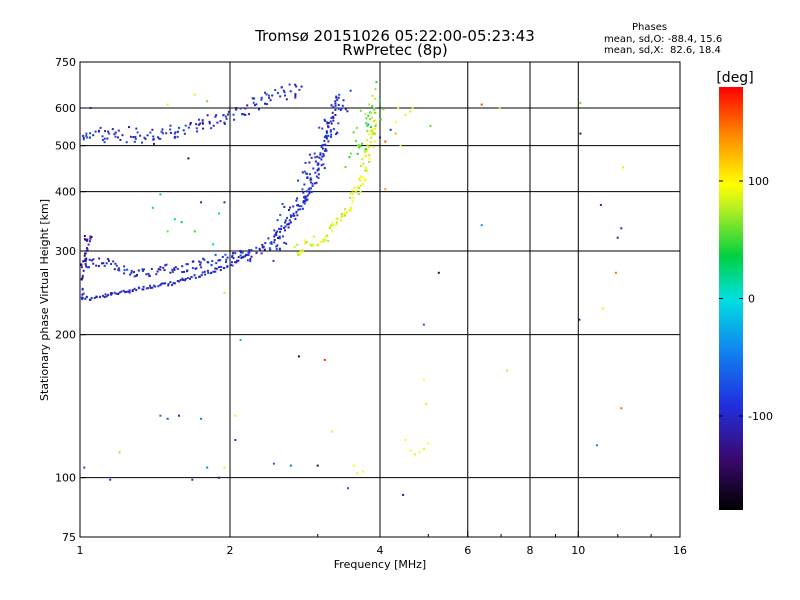 The width and height of the screenshot is (800, 600). I want to click on y-tick-label-750: 750, so click(65, 62).